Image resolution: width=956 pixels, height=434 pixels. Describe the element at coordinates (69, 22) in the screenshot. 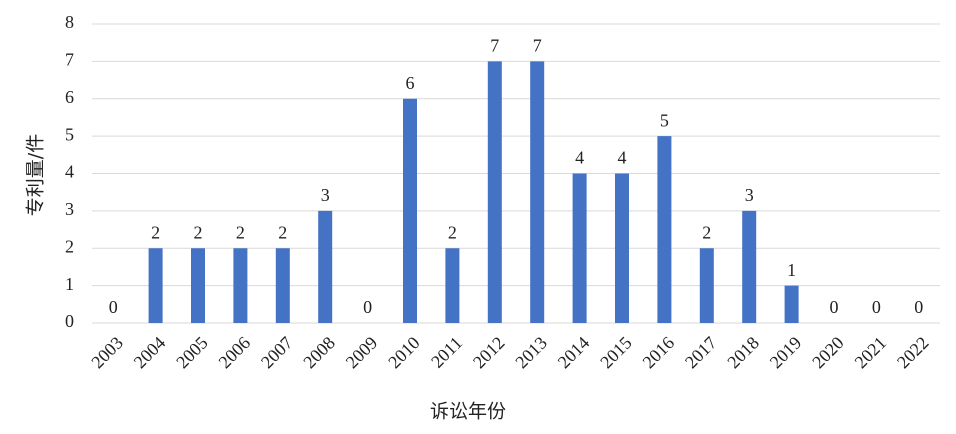

I see `y-tick-label: 8` at that location.